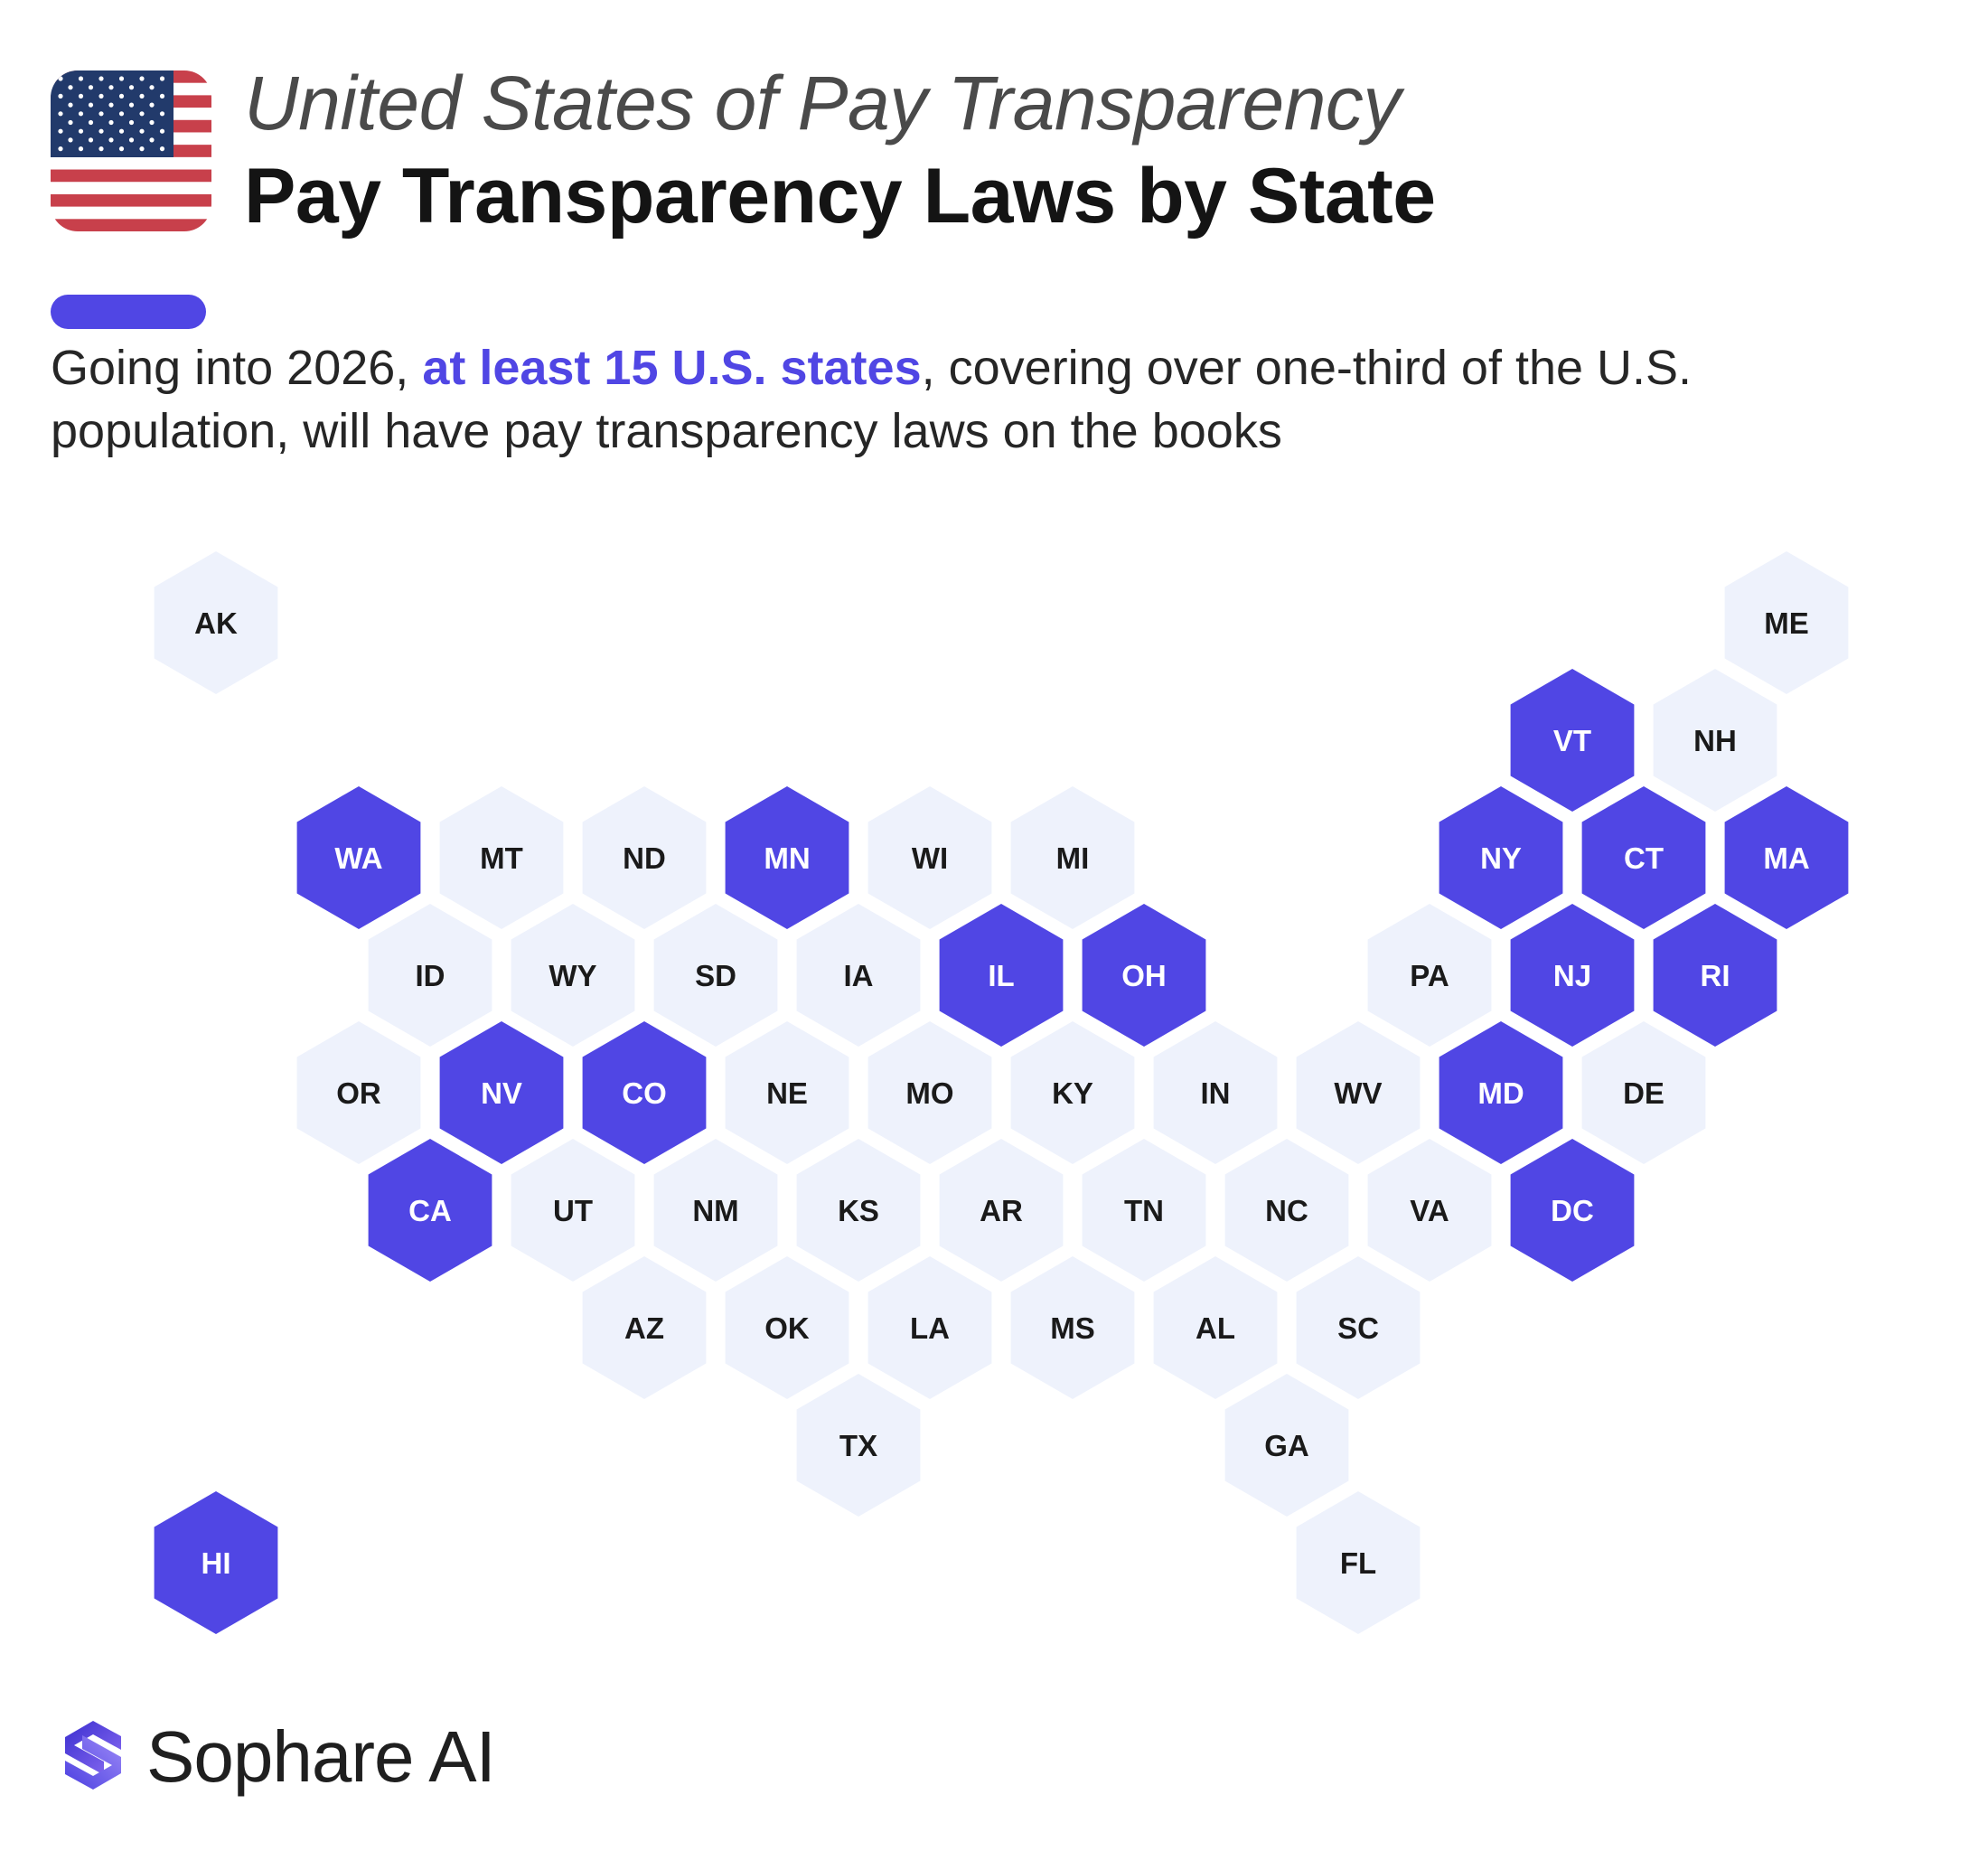  I want to click on state-label: MD, so click(1500, 1093).